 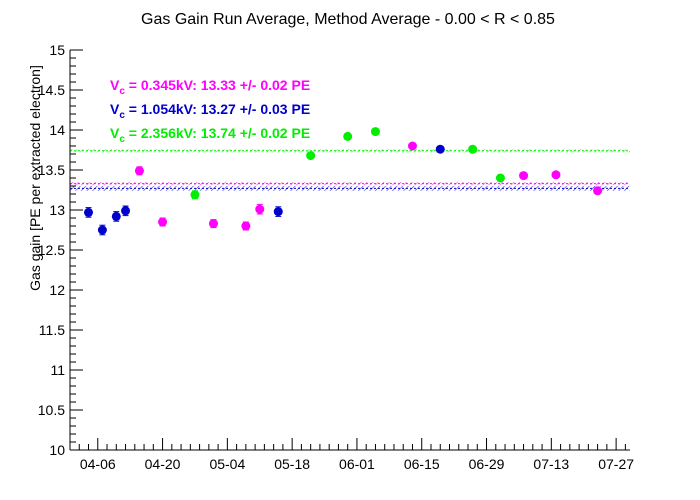 I want to click on x-tick-label: 04-20, so click(x=163, y=464).